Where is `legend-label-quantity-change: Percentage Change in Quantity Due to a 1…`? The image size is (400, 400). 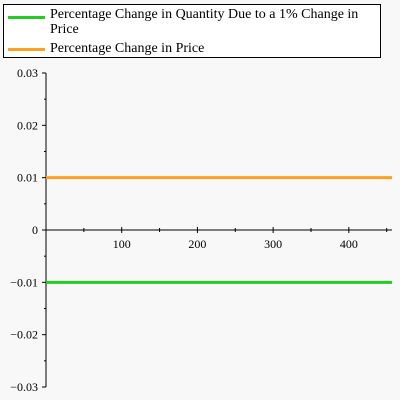
legend-label-quantity-change: Percentage Change in Quantity Due to a 1… is located at coordinates (204, 22).